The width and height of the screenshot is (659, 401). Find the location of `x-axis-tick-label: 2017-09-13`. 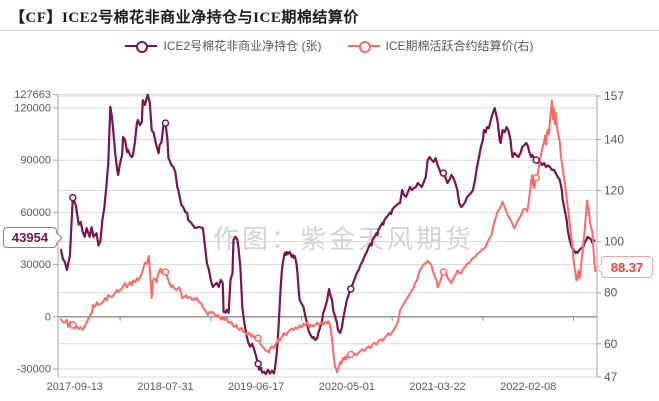

x-axis-tick-label: 2017-09-13 is located at coordinates (75, 387).